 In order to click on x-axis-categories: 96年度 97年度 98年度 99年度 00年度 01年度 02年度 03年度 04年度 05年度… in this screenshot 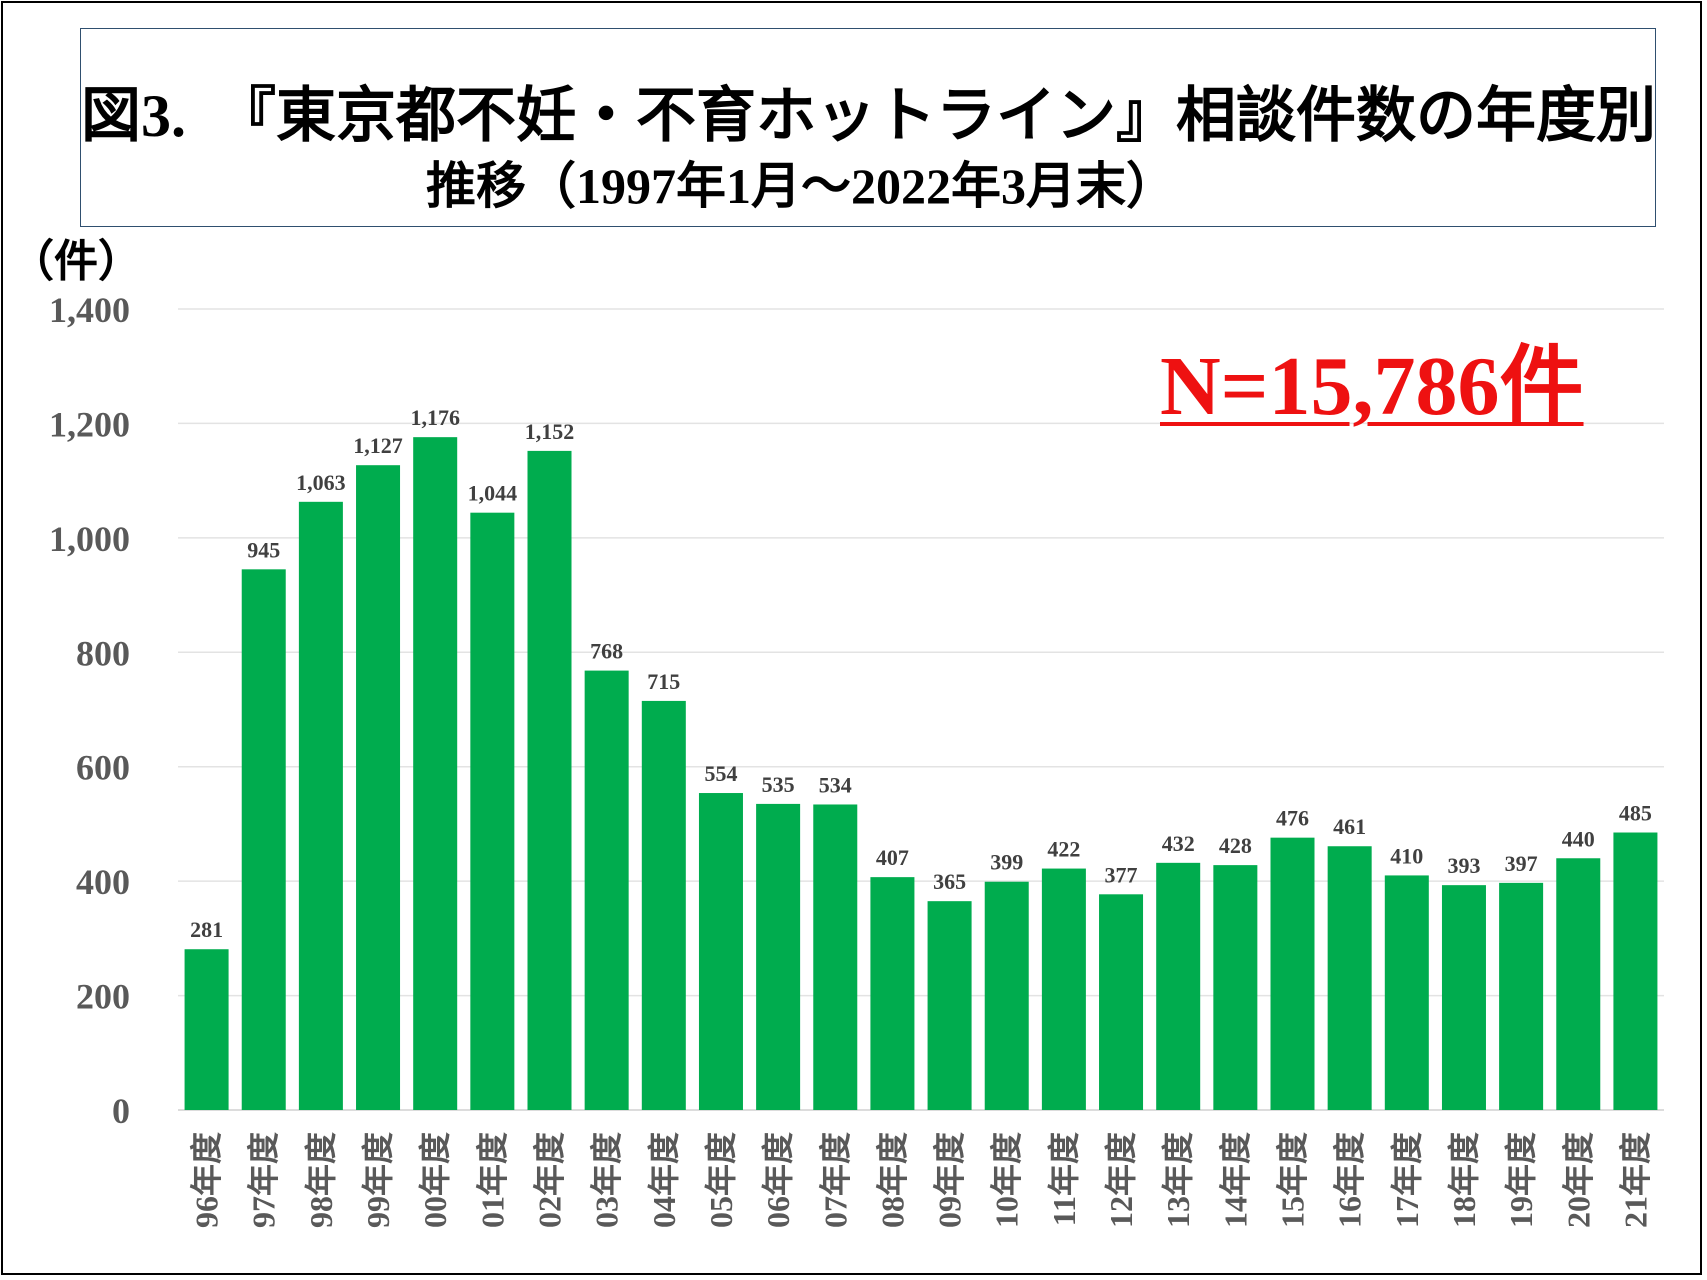, I will do `click(921, 1180)`.